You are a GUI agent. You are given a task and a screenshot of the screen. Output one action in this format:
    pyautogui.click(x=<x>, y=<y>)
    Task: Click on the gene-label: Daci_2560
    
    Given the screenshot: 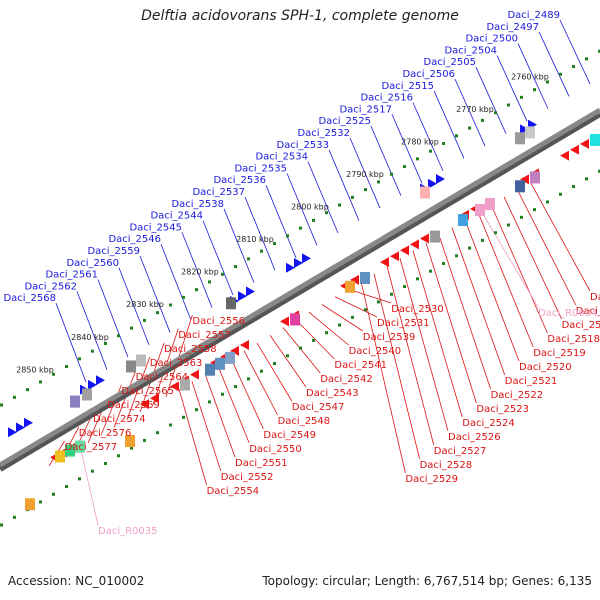 What is the action you would take?
    pyautogui.click(x=92, y=263)
    